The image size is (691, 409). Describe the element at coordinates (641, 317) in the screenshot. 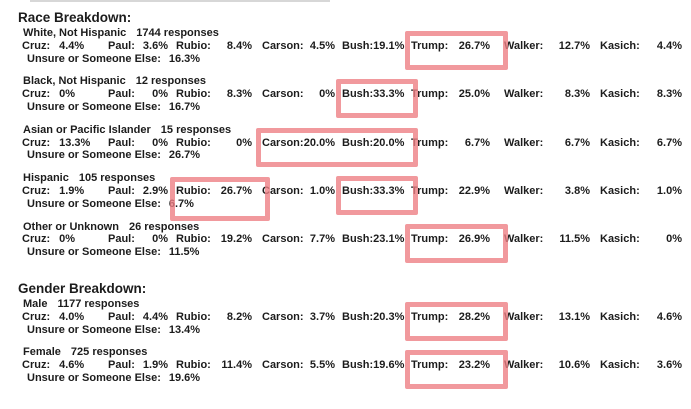

I see `candidate-cell: Kasich: 4.6%` at that location.